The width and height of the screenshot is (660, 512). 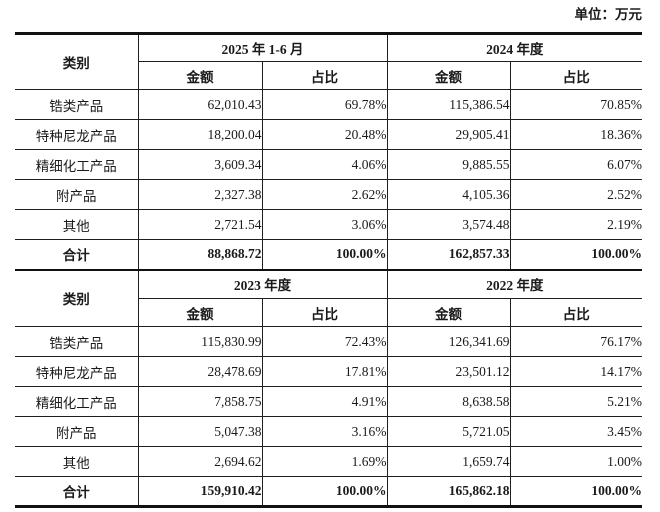 What do you see at coordinates (200, 371) in the screenshot?
I see `amount-cell: 28,478.69` at bounding box center [200, 371].